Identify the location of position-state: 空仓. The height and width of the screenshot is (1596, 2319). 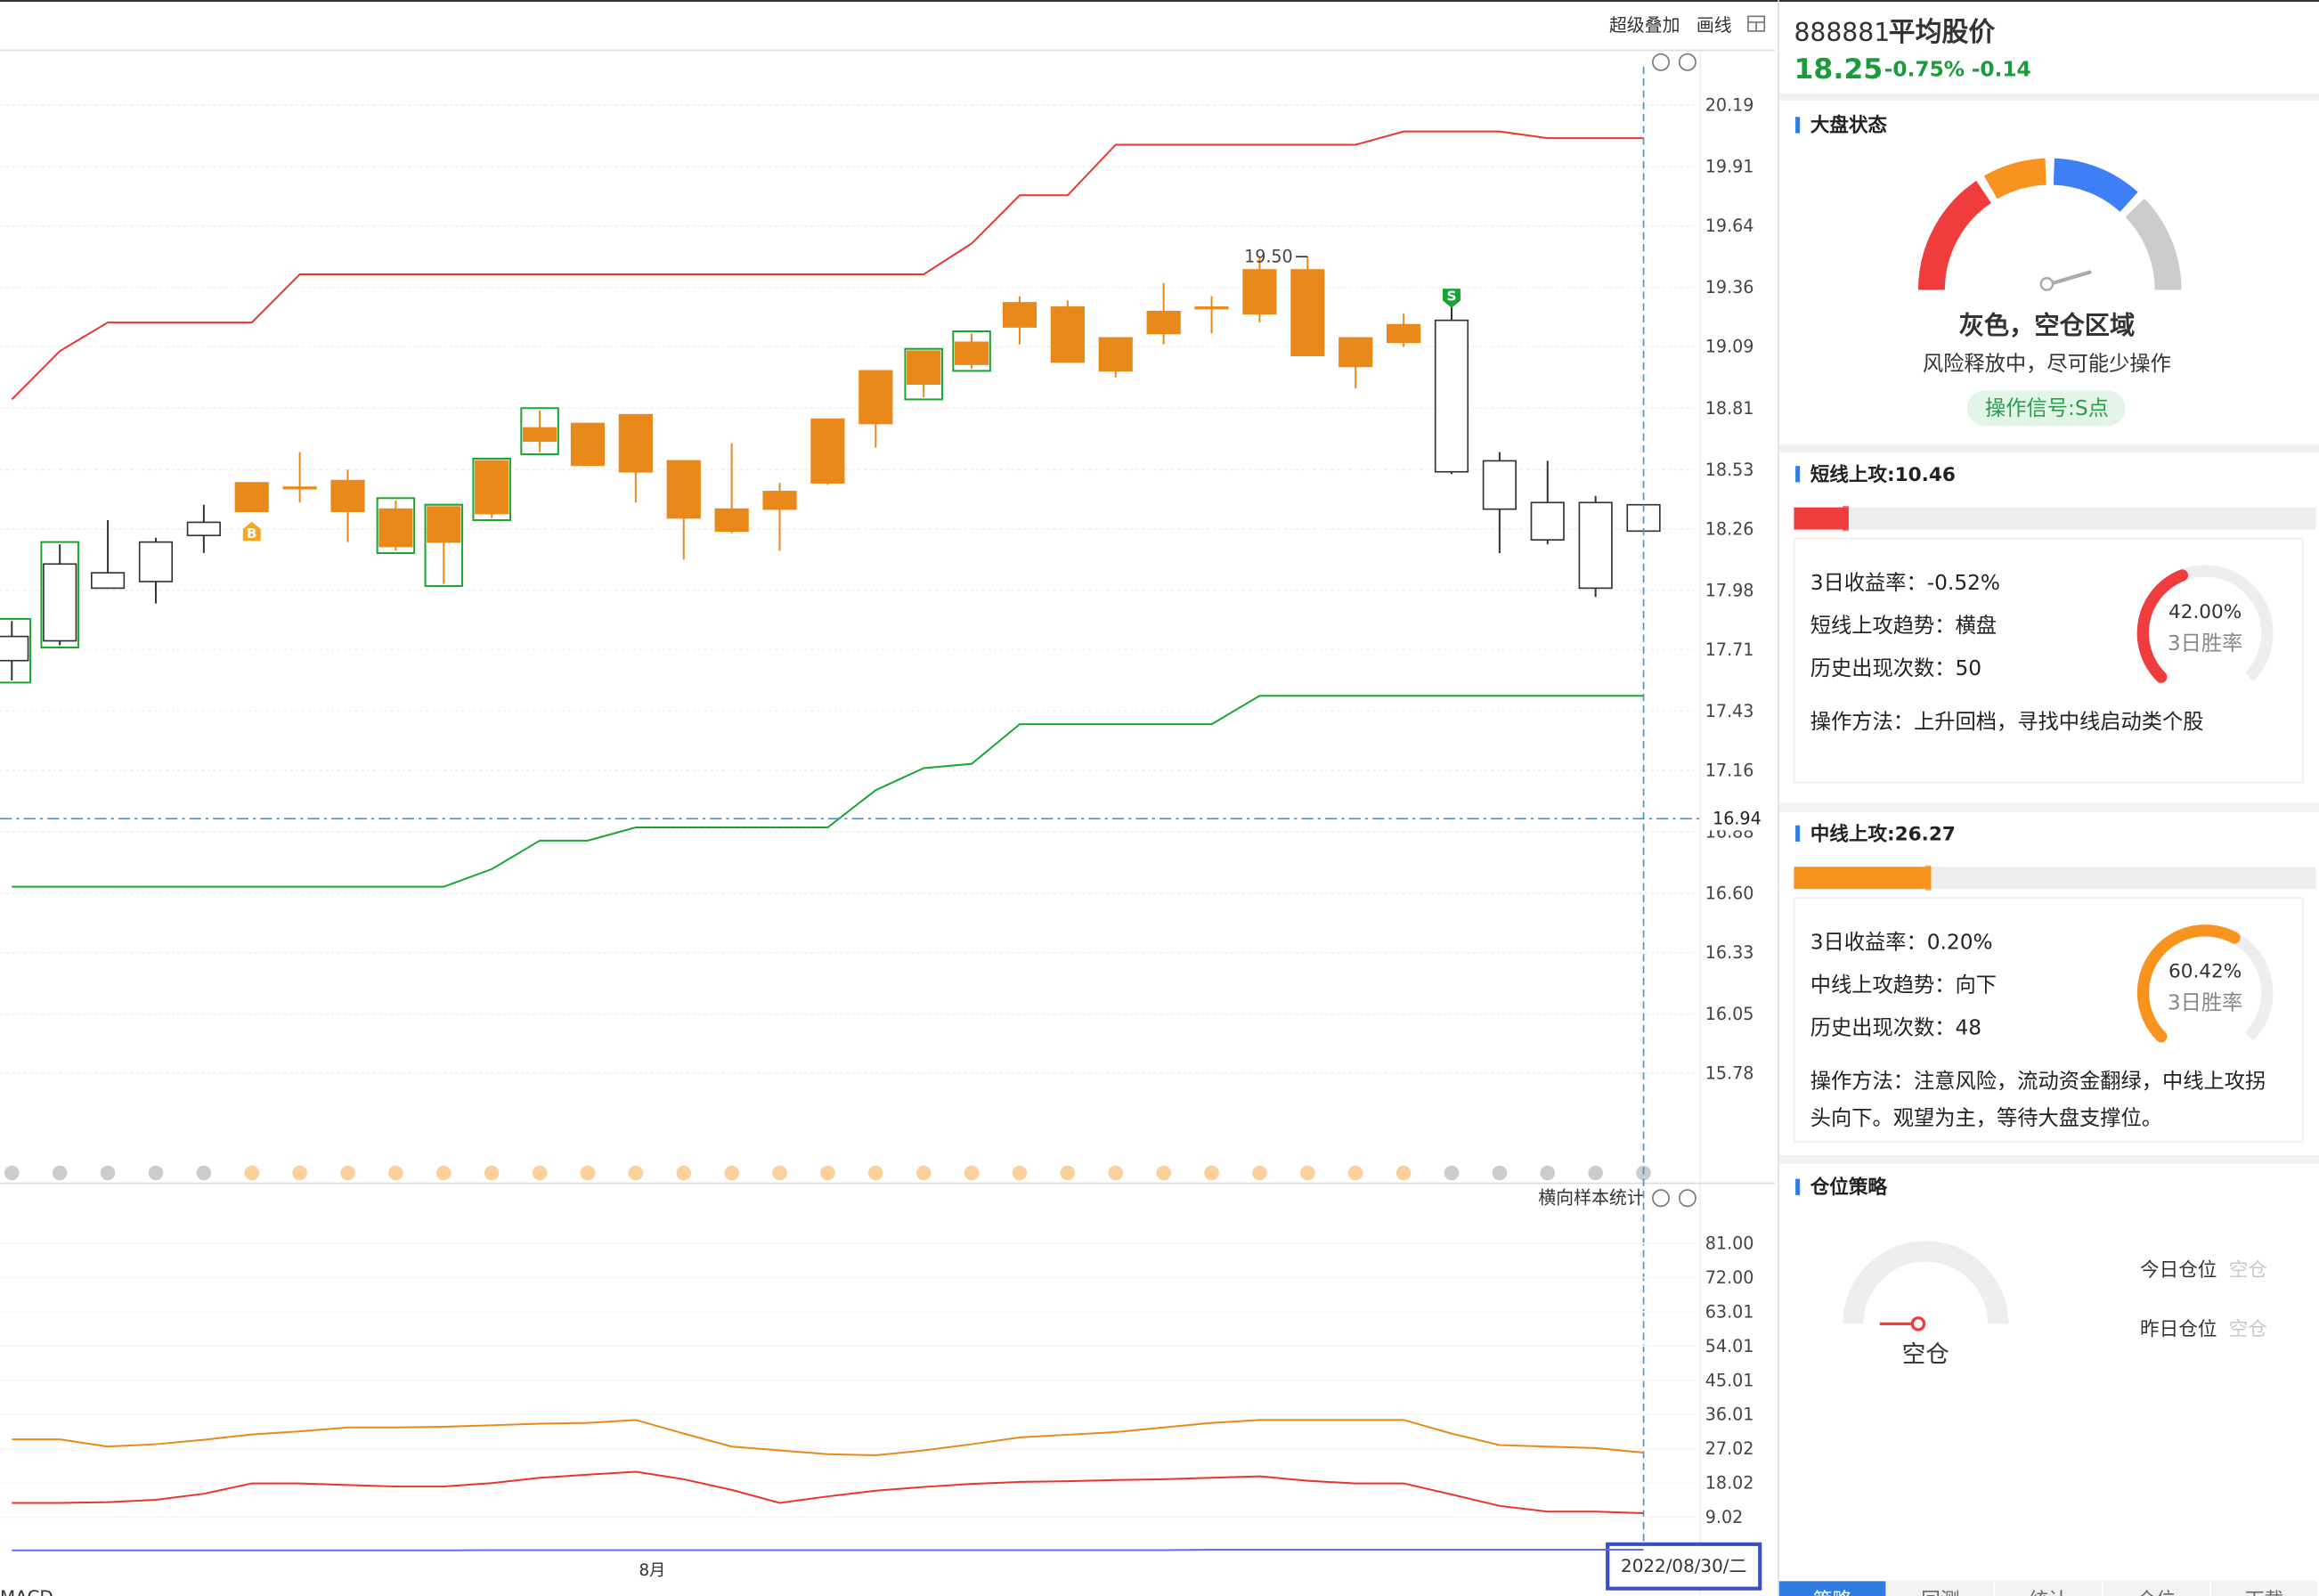
(1926, 1355).